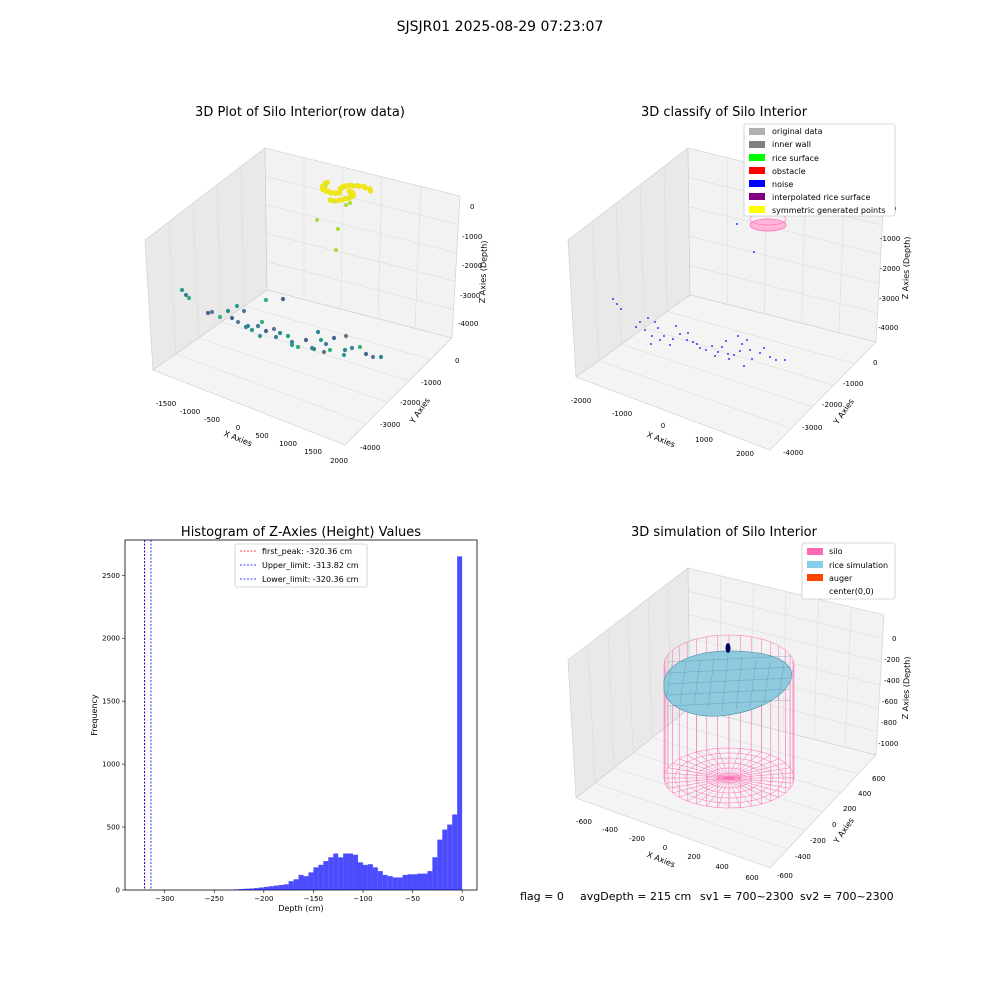  I want to click on svg-text: silo, so click(836, 551).